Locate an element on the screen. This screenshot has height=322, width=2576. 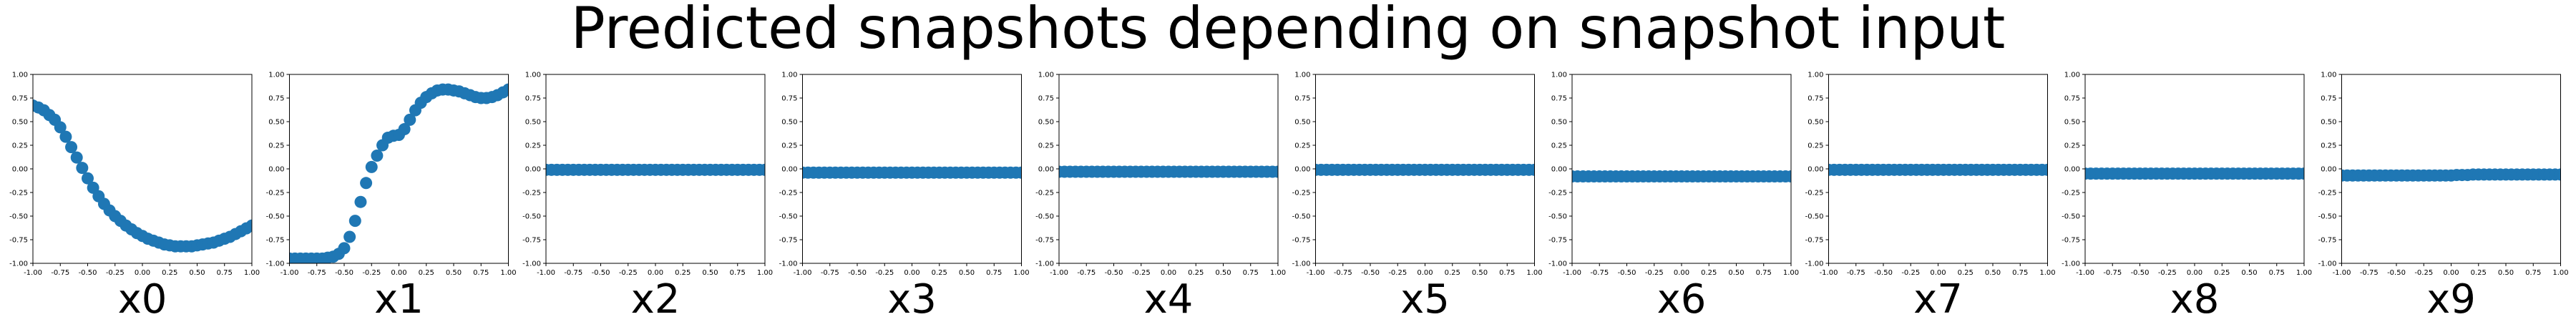
panel-xlabel: x1 is located at coordinates (399, 299).